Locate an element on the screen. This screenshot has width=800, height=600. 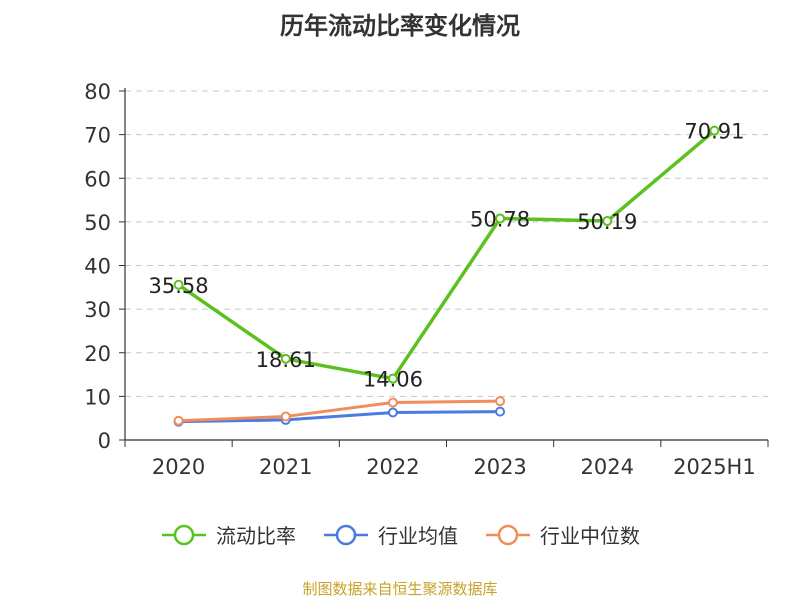
legend: 流动比率 行业均值 行业中位数 is located at coordinates (400, 534).